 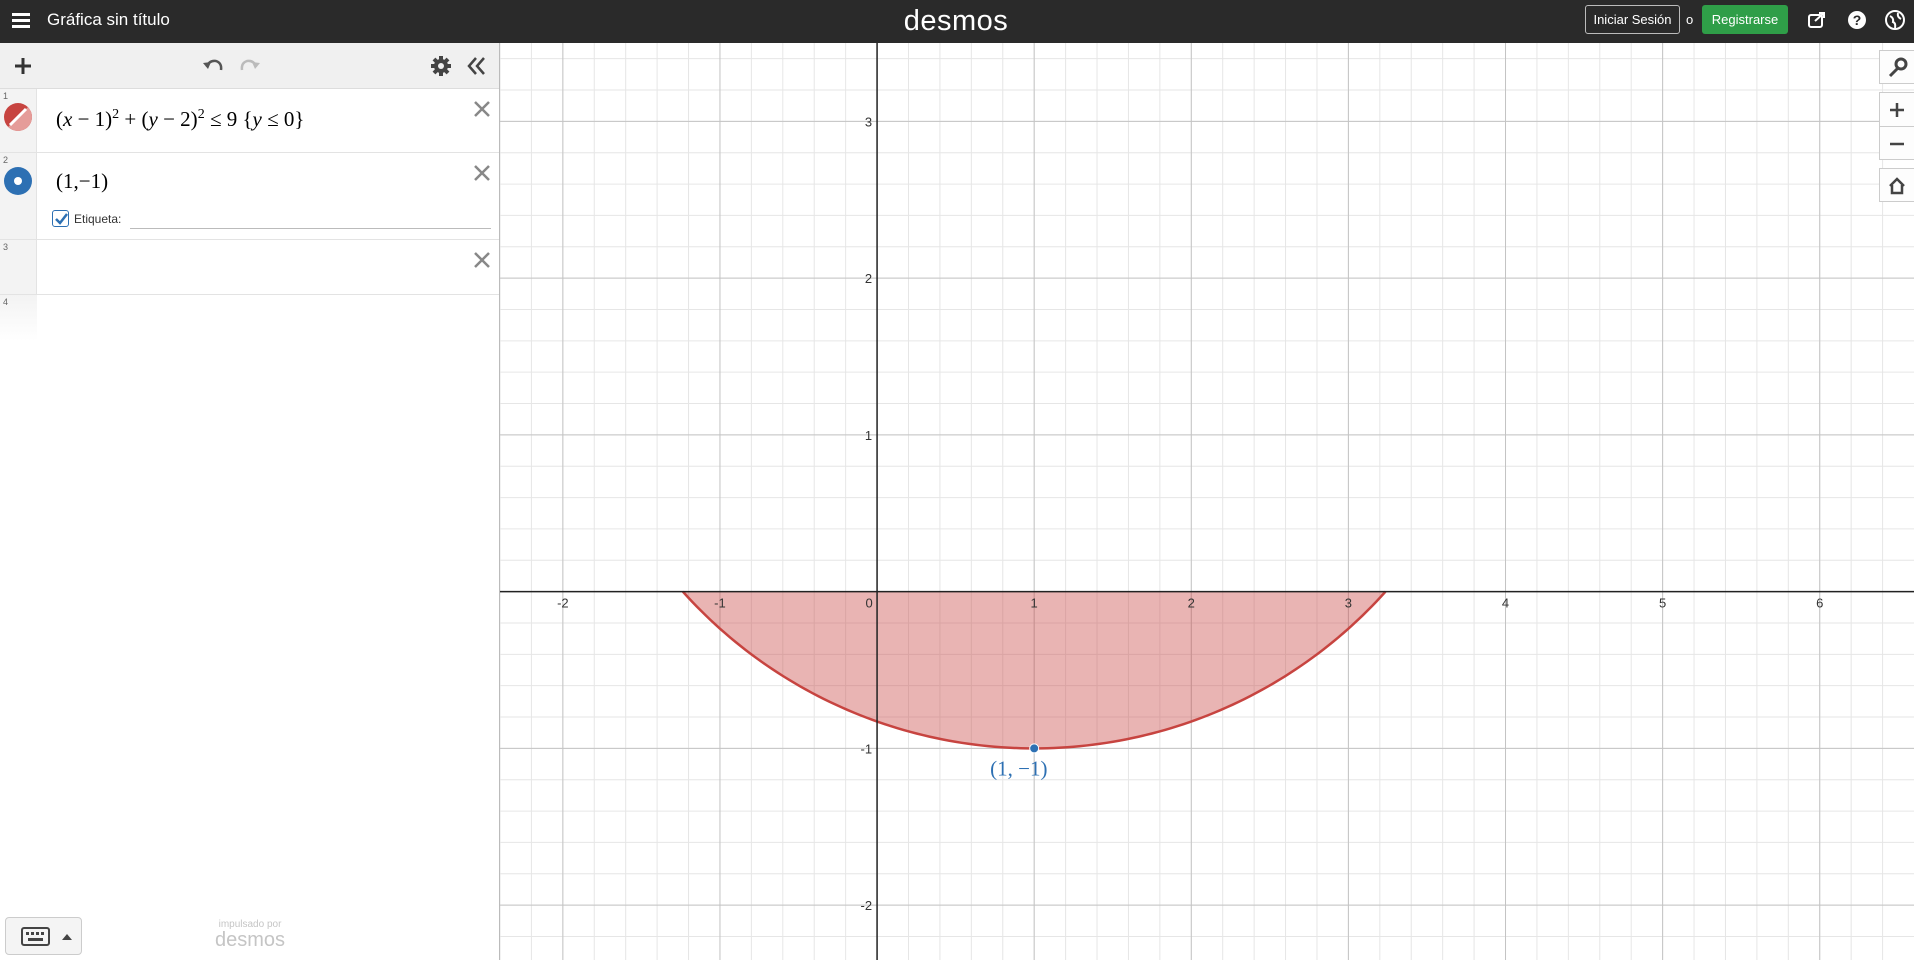 I want to click on share-icon, so click(x=1817, y=20).